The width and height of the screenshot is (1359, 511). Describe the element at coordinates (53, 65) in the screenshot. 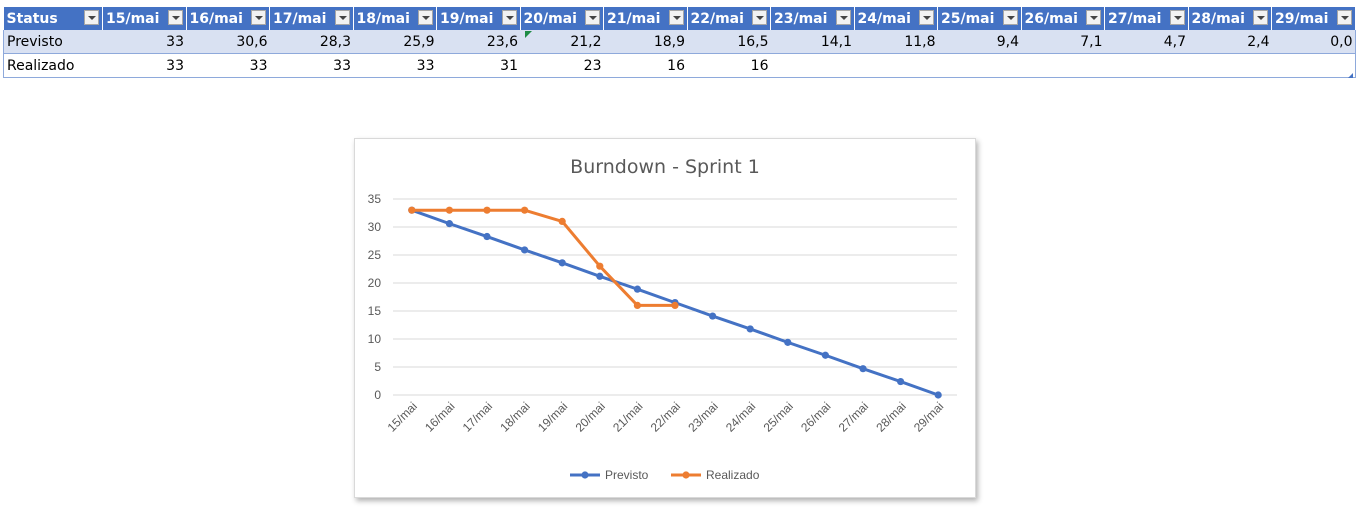

I see `row-label-cell: Realizado` at that location.